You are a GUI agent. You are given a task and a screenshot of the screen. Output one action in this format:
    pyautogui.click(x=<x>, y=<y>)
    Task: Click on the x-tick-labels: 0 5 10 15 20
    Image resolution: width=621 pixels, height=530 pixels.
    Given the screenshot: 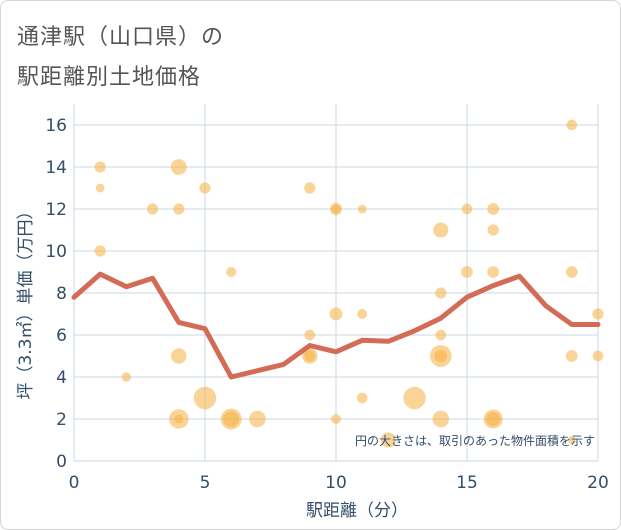 What is the action you would take?
    pyautogui.click(x=339, y=483)
    